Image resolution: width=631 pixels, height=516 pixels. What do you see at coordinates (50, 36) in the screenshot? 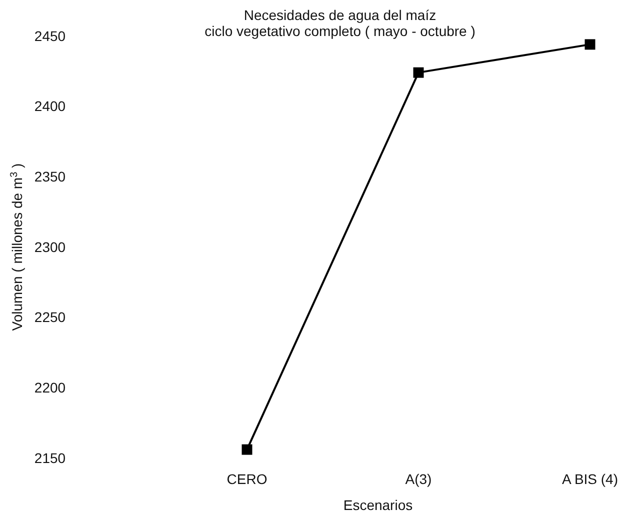
I see `y-tick-label: 2450` at bounding box center [50, 36].